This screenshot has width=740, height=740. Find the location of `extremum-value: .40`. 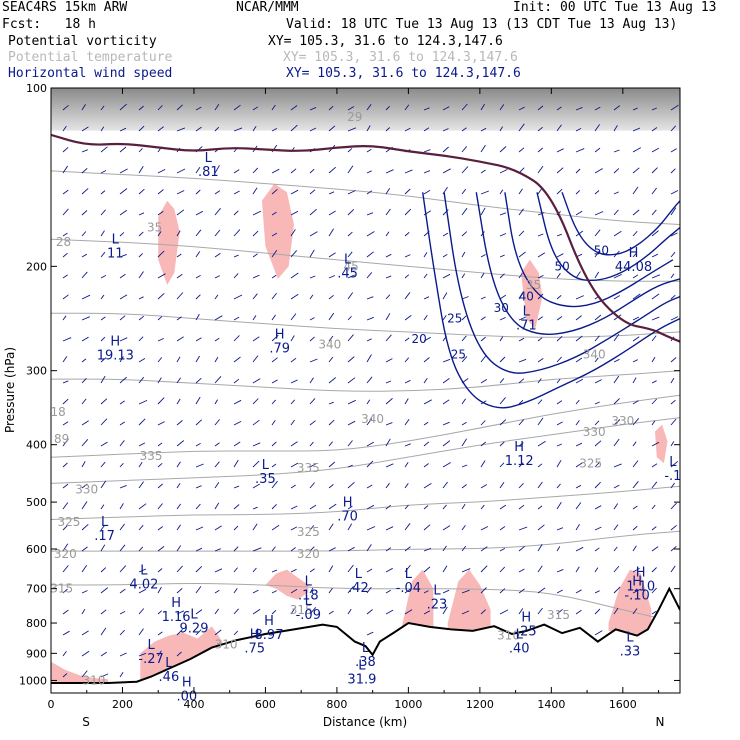

extremum-value: .40 is located at coordinates (519, 649).